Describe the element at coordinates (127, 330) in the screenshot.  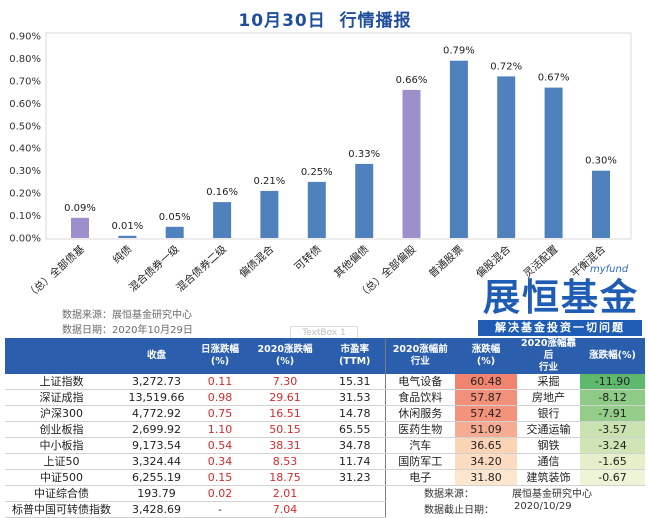
I see `data-date-note: 数据日期：2020年10月29日` at that location.